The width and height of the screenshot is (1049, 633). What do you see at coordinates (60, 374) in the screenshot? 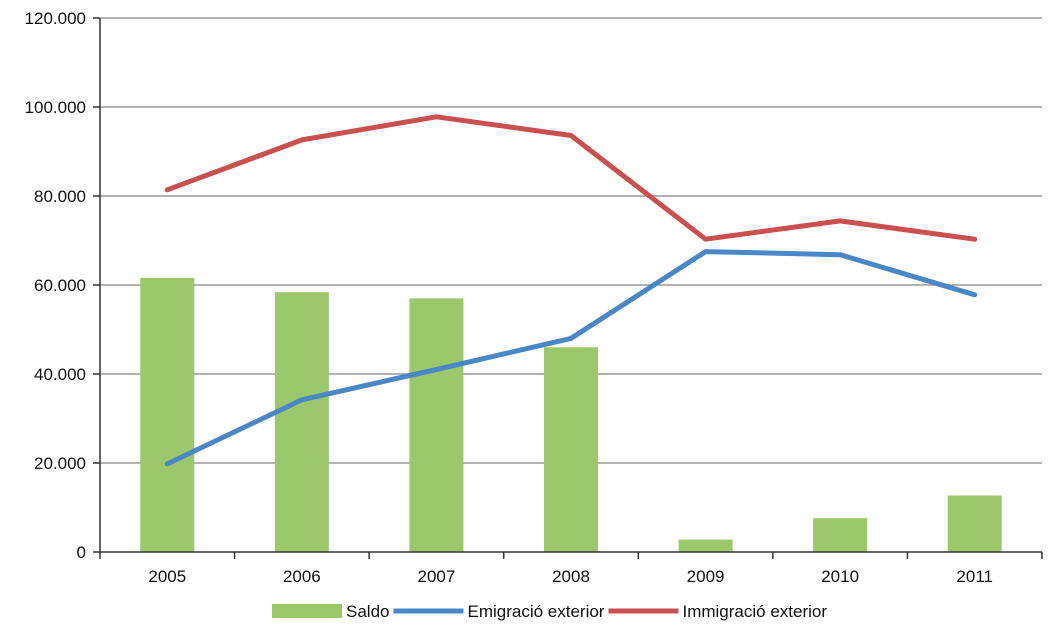
I see `y-tick-label: 40.000` at bounding box center [60, 374].